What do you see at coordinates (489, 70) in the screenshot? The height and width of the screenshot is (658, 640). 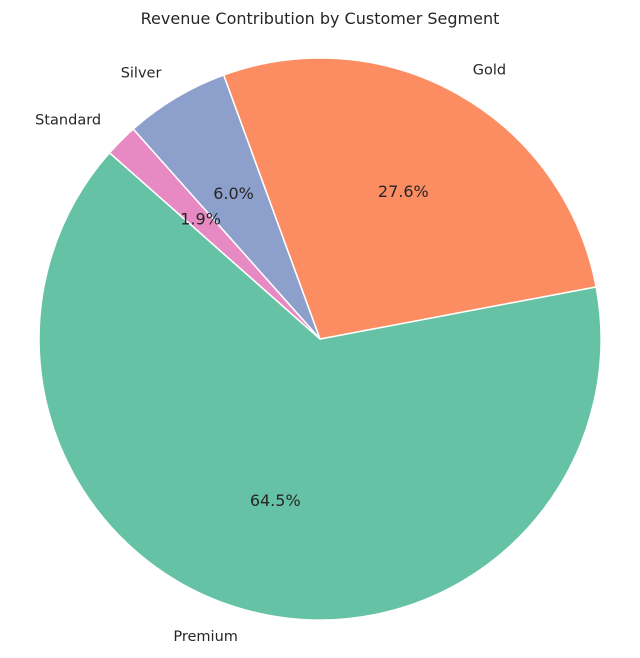 I see `category-label-gold: Gold` at bounding box center [489, 70].